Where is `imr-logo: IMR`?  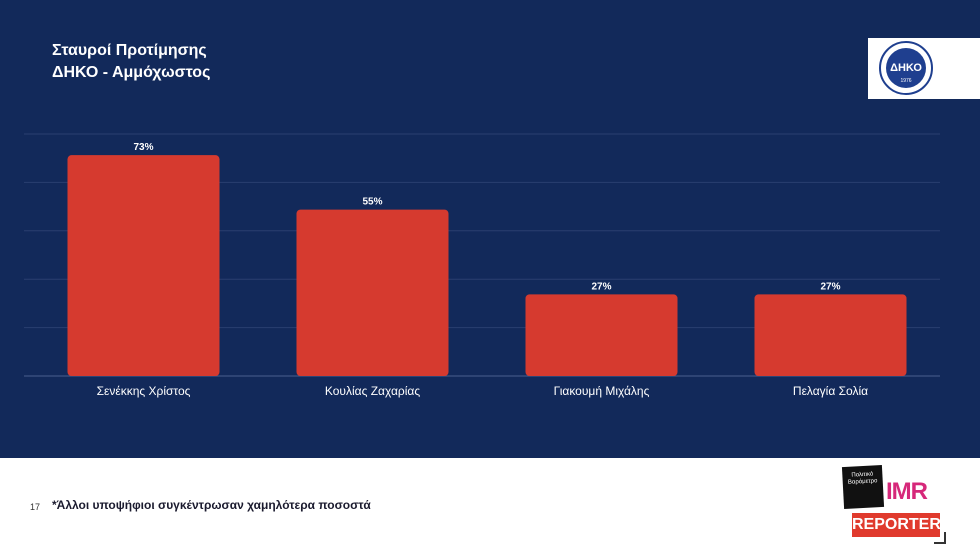 imr-logo: IMR is located at coordinates (907, 491).